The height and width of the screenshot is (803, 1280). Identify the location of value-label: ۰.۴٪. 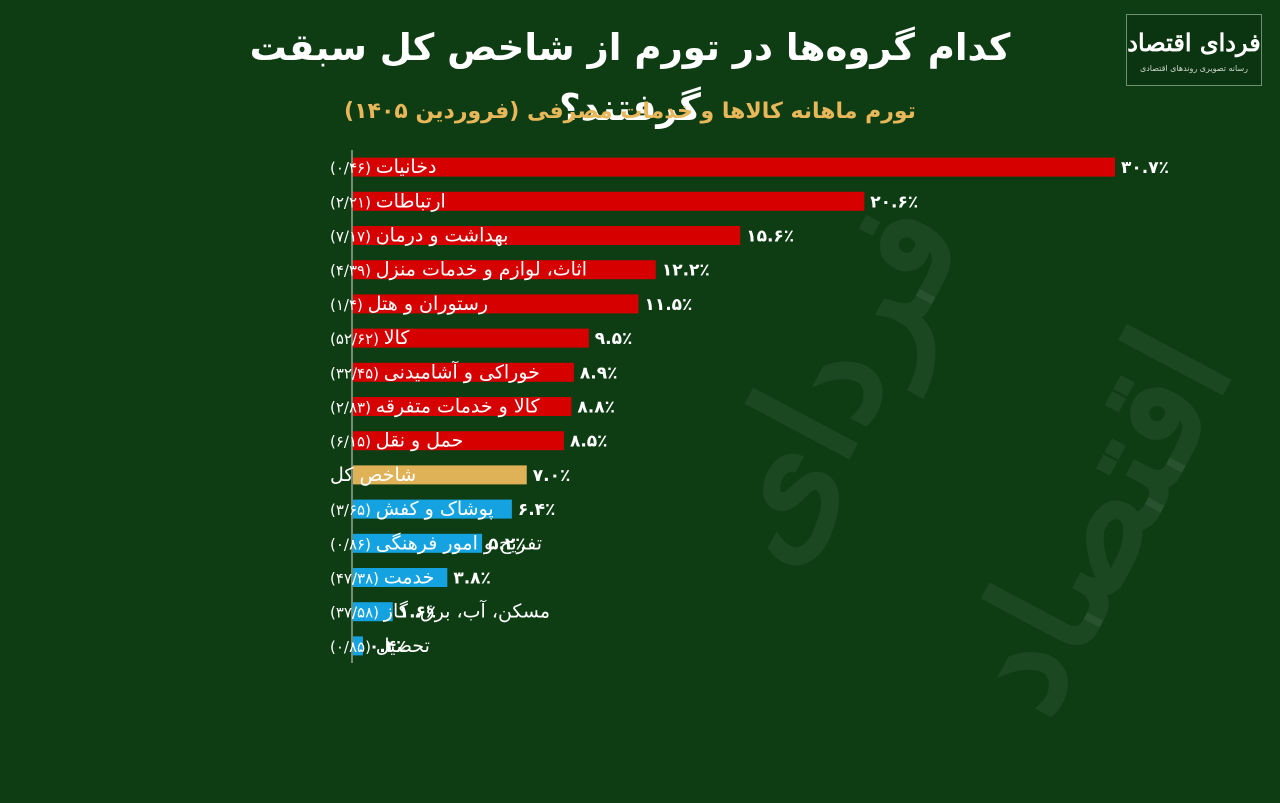
(388, 647).